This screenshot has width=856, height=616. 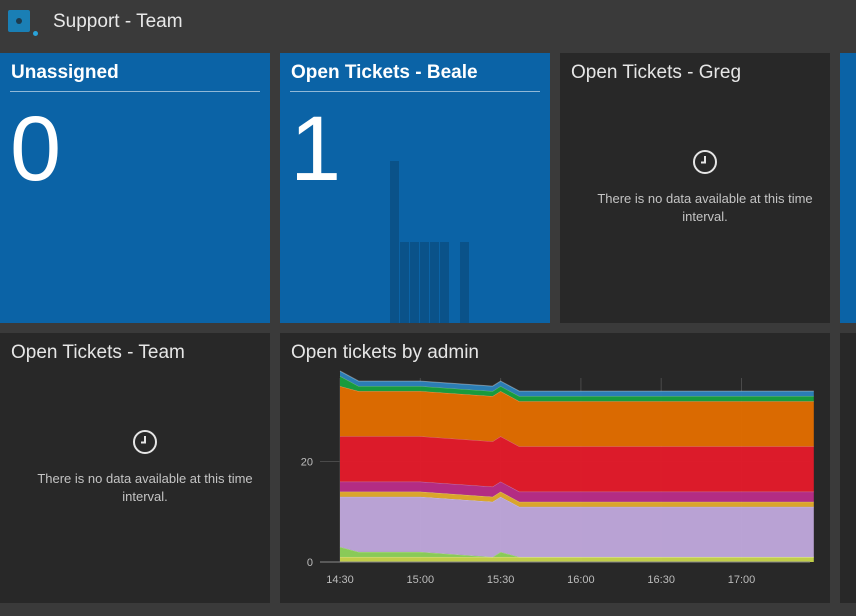 I want to click on tile-unassigned: Unassigned 0, so click(x=135, y=188).